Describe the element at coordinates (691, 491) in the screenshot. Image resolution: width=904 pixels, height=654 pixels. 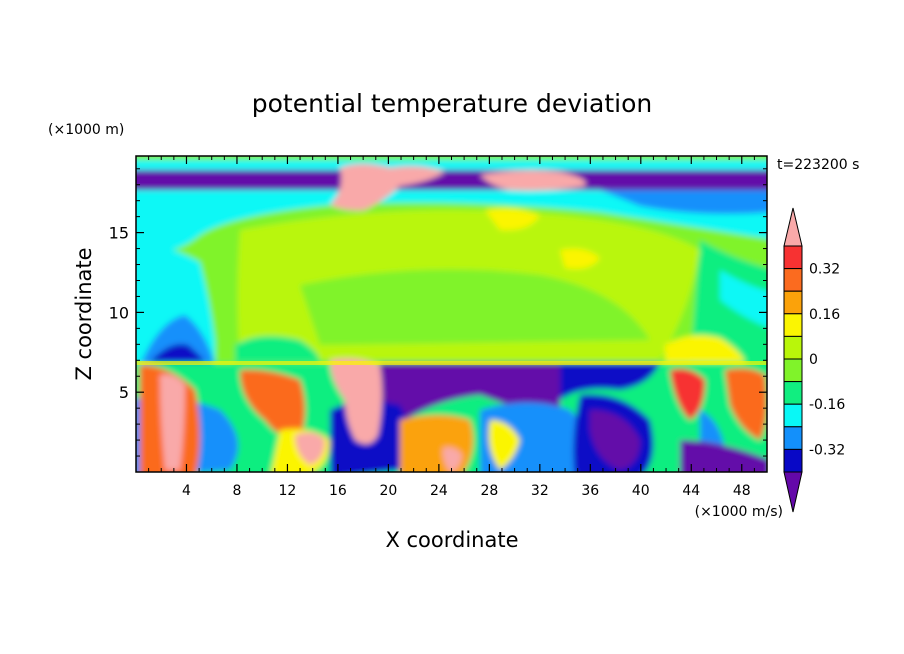
I see `x-tick-label: 44` at that location.